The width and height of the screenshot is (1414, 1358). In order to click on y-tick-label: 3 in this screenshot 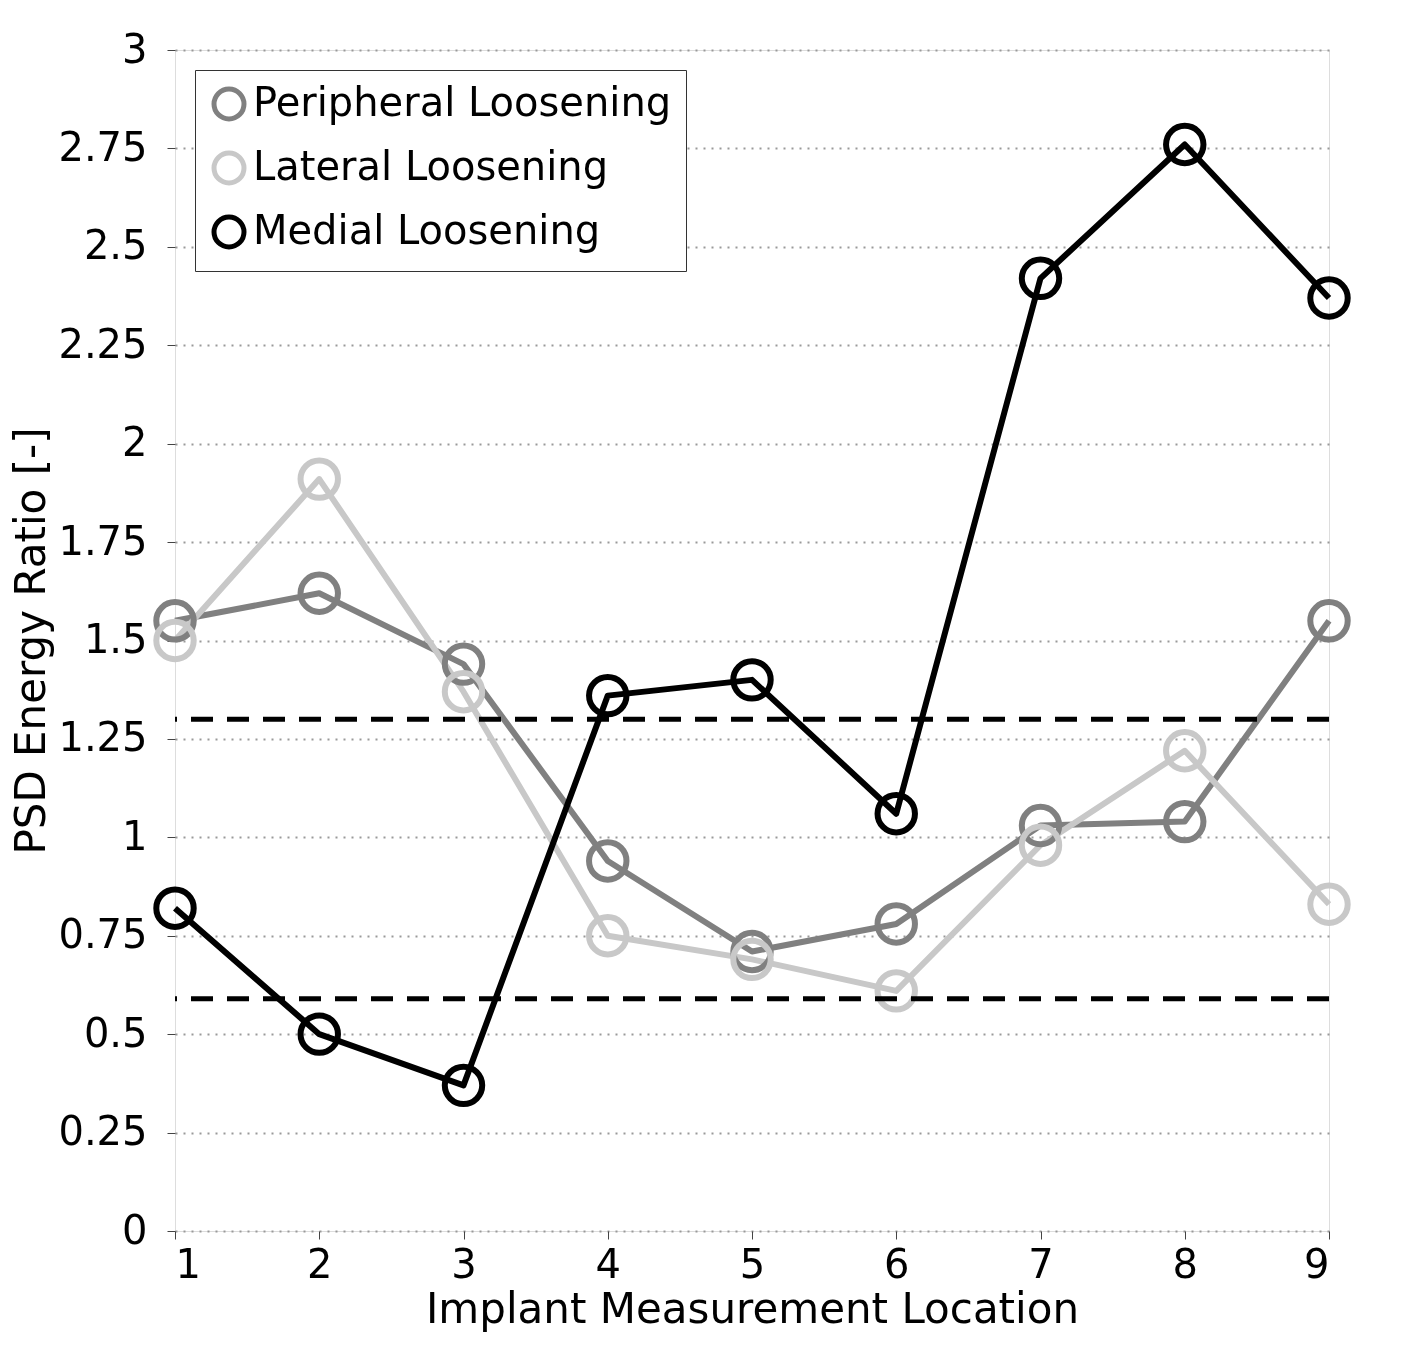, I will do `click(135, 48)`.